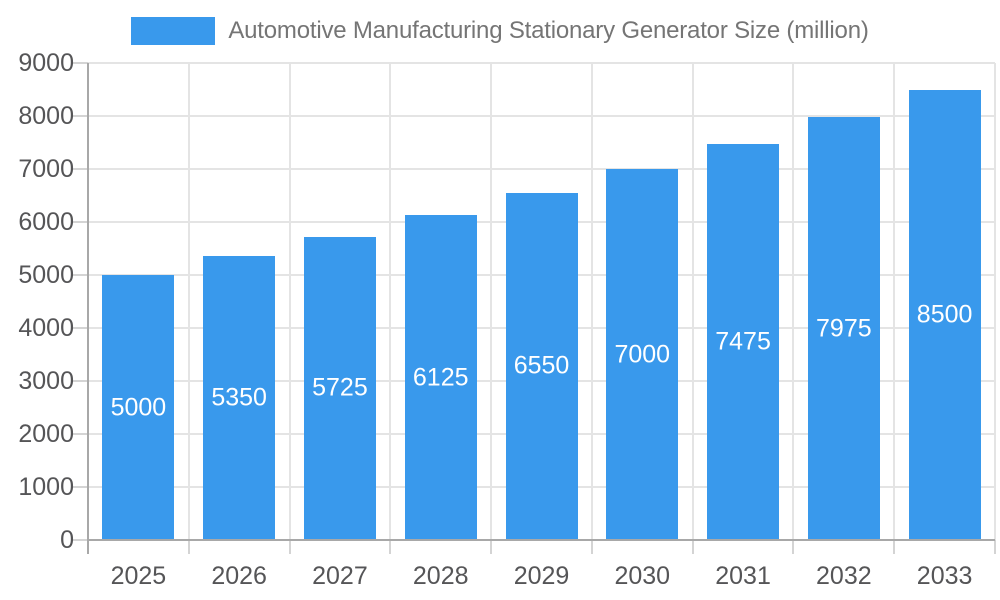  I want to click on bar-value-label: 7475, so click(743, 341).